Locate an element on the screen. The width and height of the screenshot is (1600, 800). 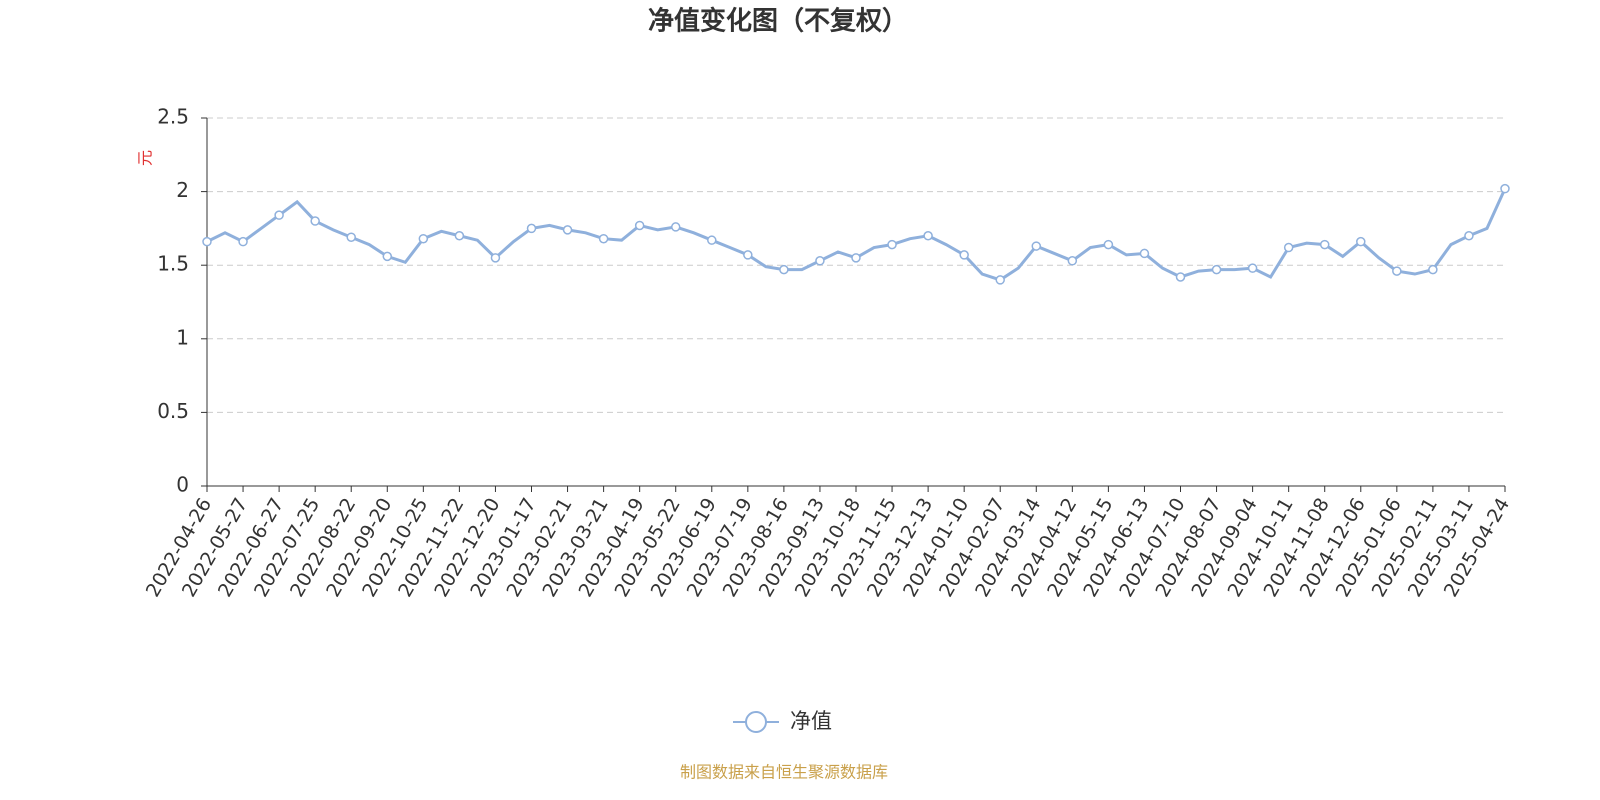
y-tick-label: 1.5 is located at coordinates (173, 264).